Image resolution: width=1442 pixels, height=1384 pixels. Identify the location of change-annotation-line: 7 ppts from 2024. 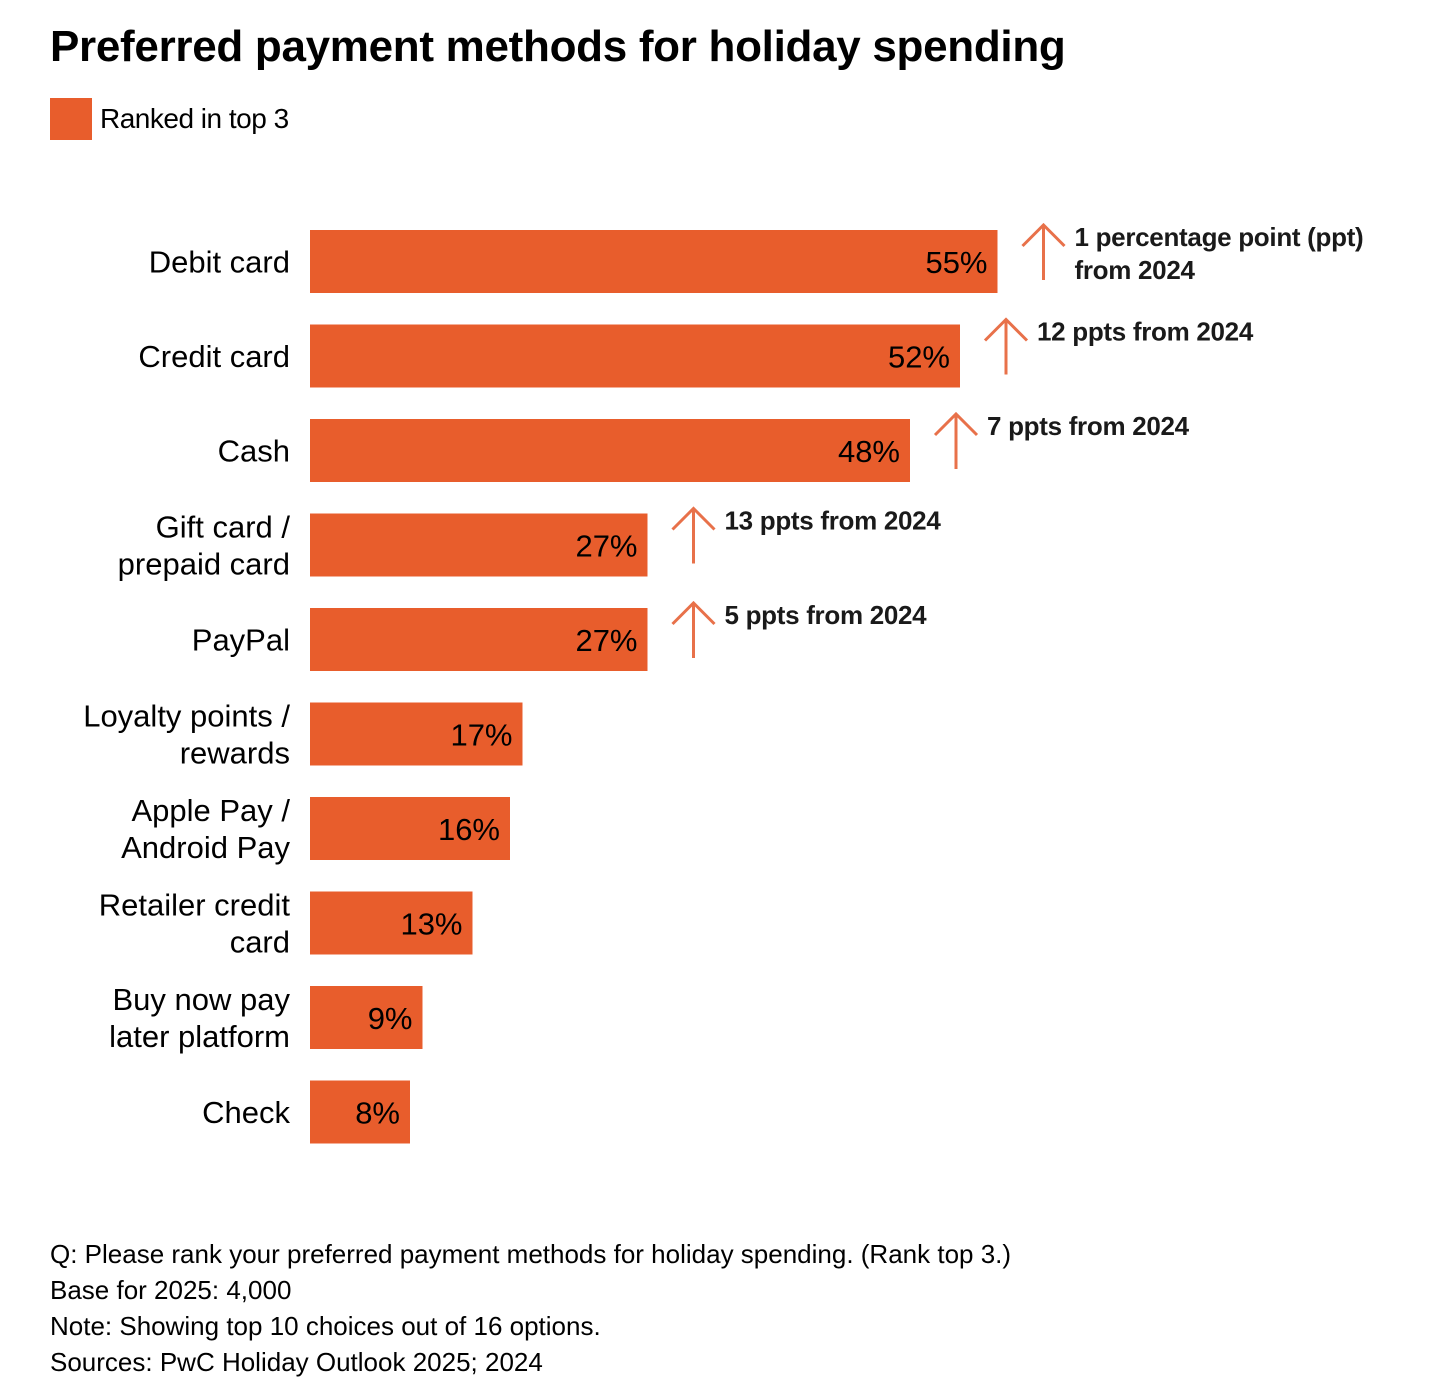
(1088, 426).